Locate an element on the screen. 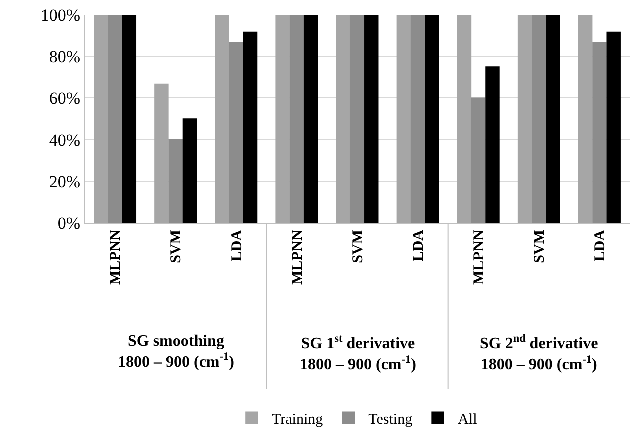 This screenshot has height=441, width=636. legend-label: Testing is located at coordinates (391, 420).